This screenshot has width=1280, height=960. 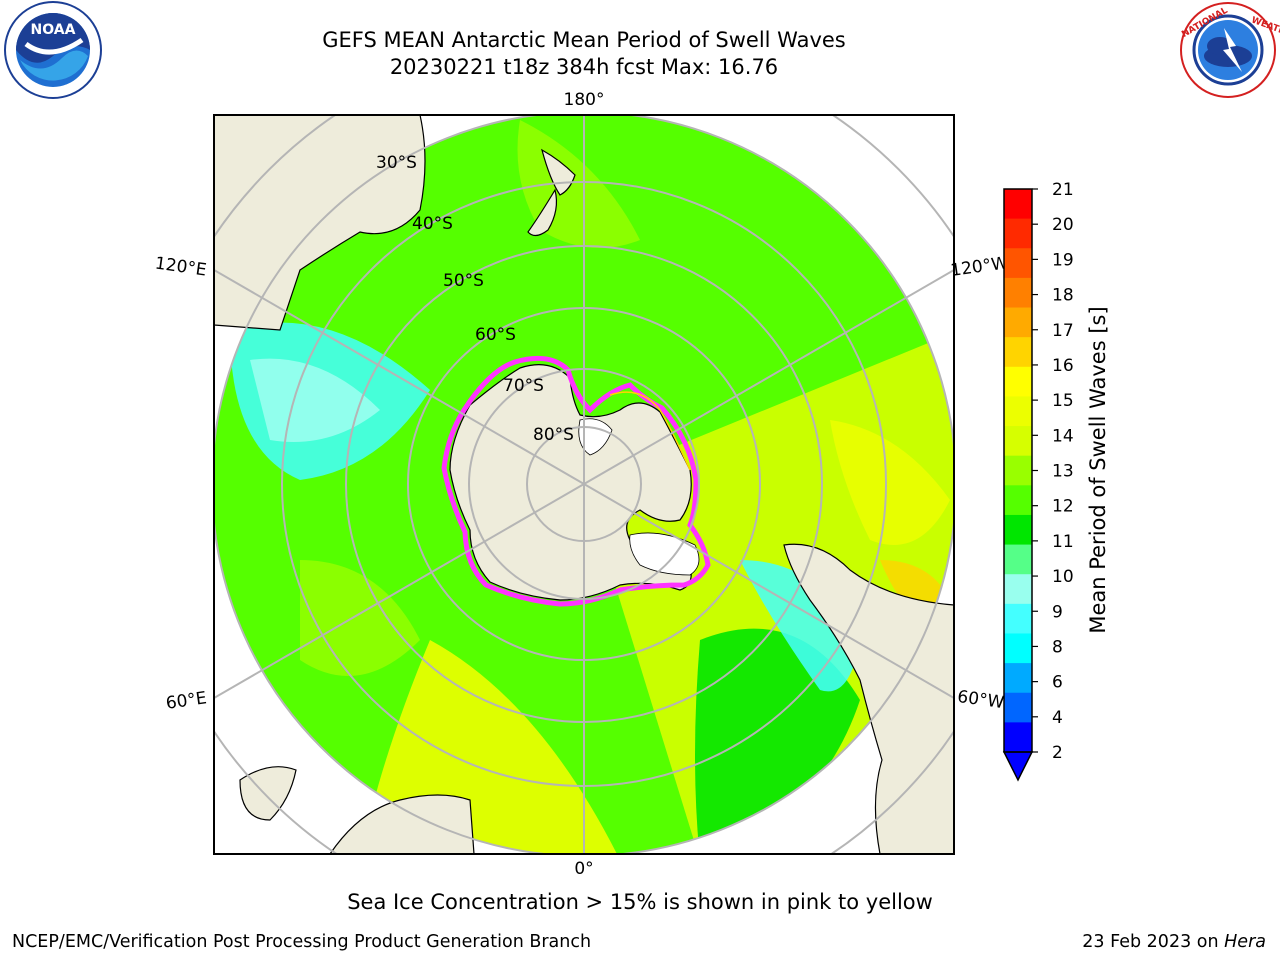 What do you see at coordinates (1245, 942) in the screenshot?
I see `footer-machine: Hera` at bounding box center [1245, 942].